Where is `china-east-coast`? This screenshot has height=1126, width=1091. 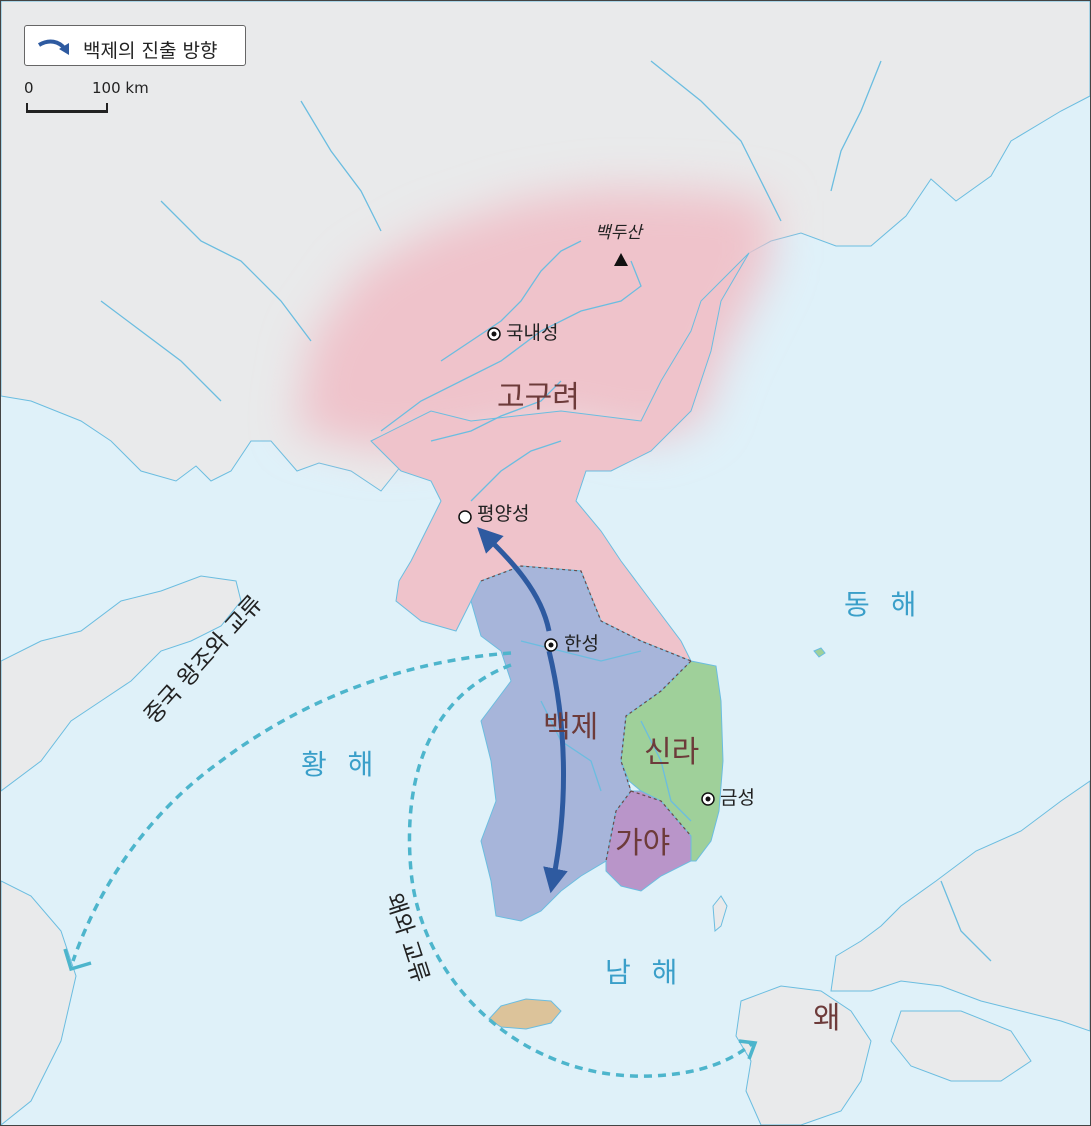
china-east-coast is located at coordinates (39, 1002).